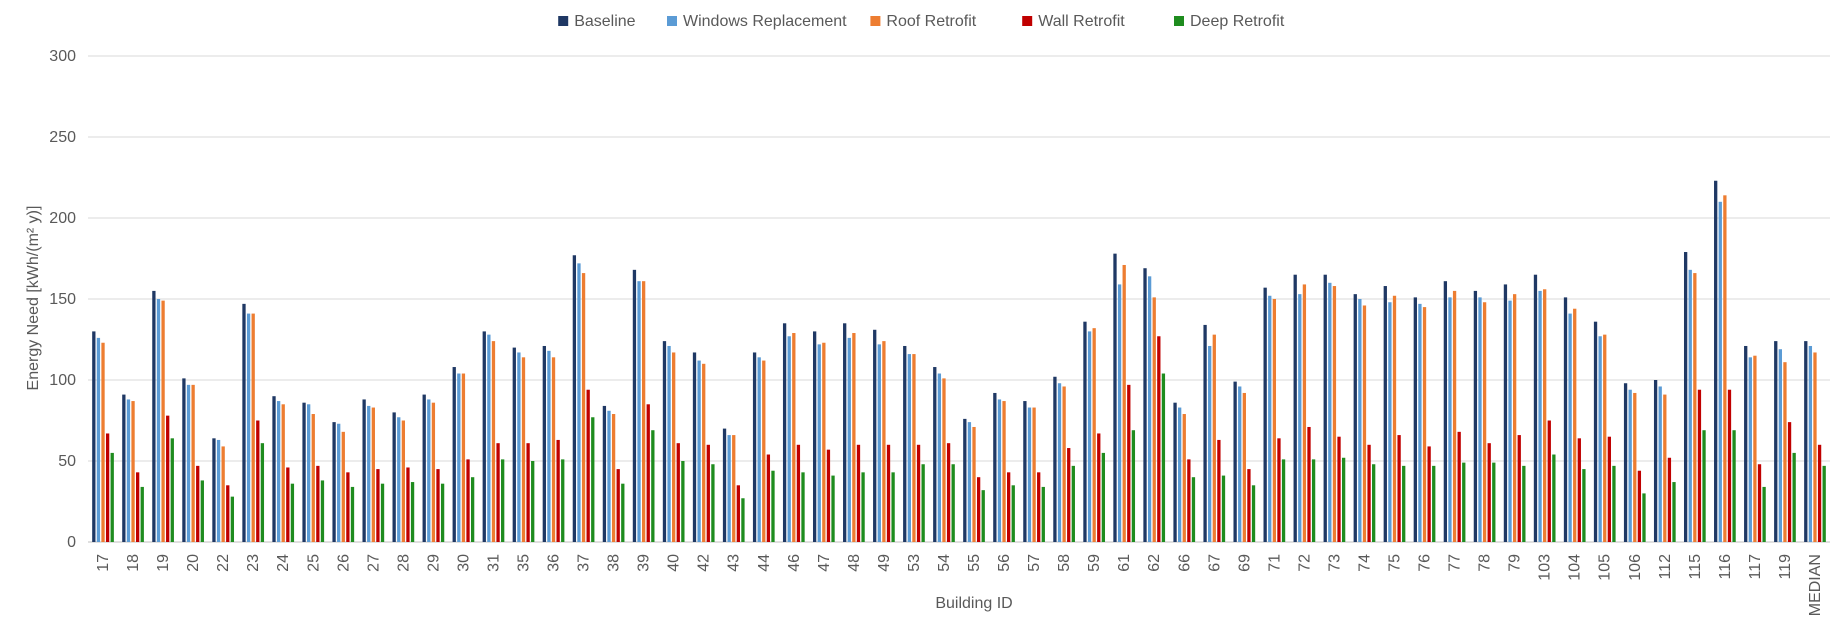  Describe the element at coordinates (554, 563) in the screenshot. I see `x-tick-label: 36` at that location.